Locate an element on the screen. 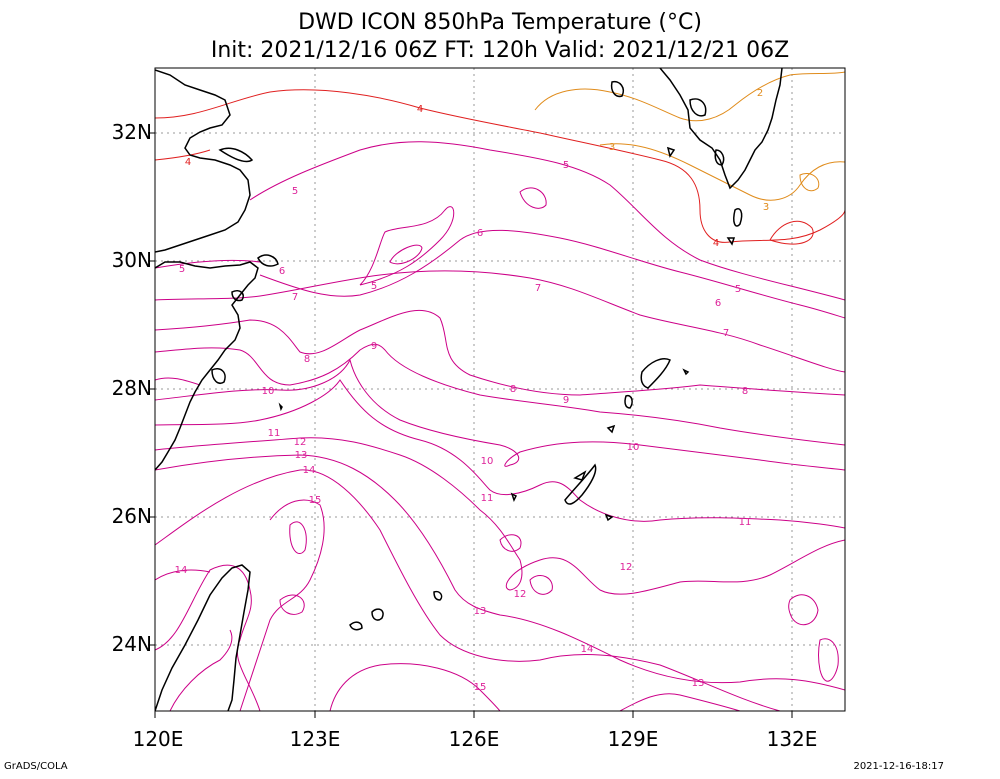 This screenshot has height=779, width=1000. lat-label-26n: 26N is located at coordinates (131, 516).